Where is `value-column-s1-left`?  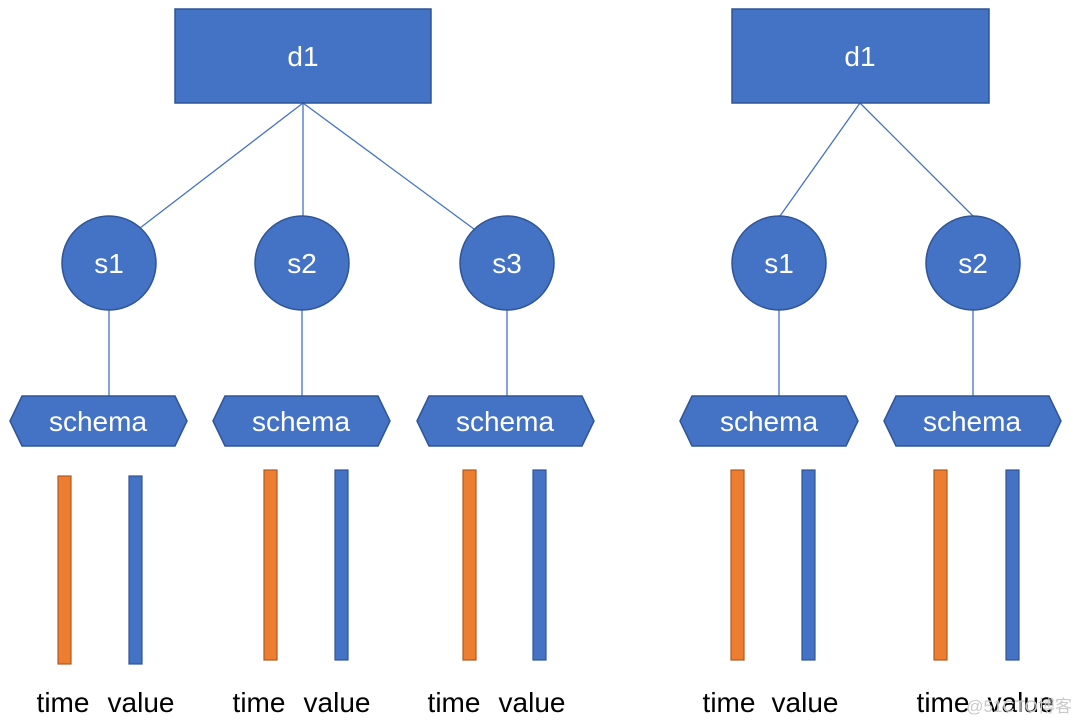
value-column-s1-left is located at coordinates (135, 570).